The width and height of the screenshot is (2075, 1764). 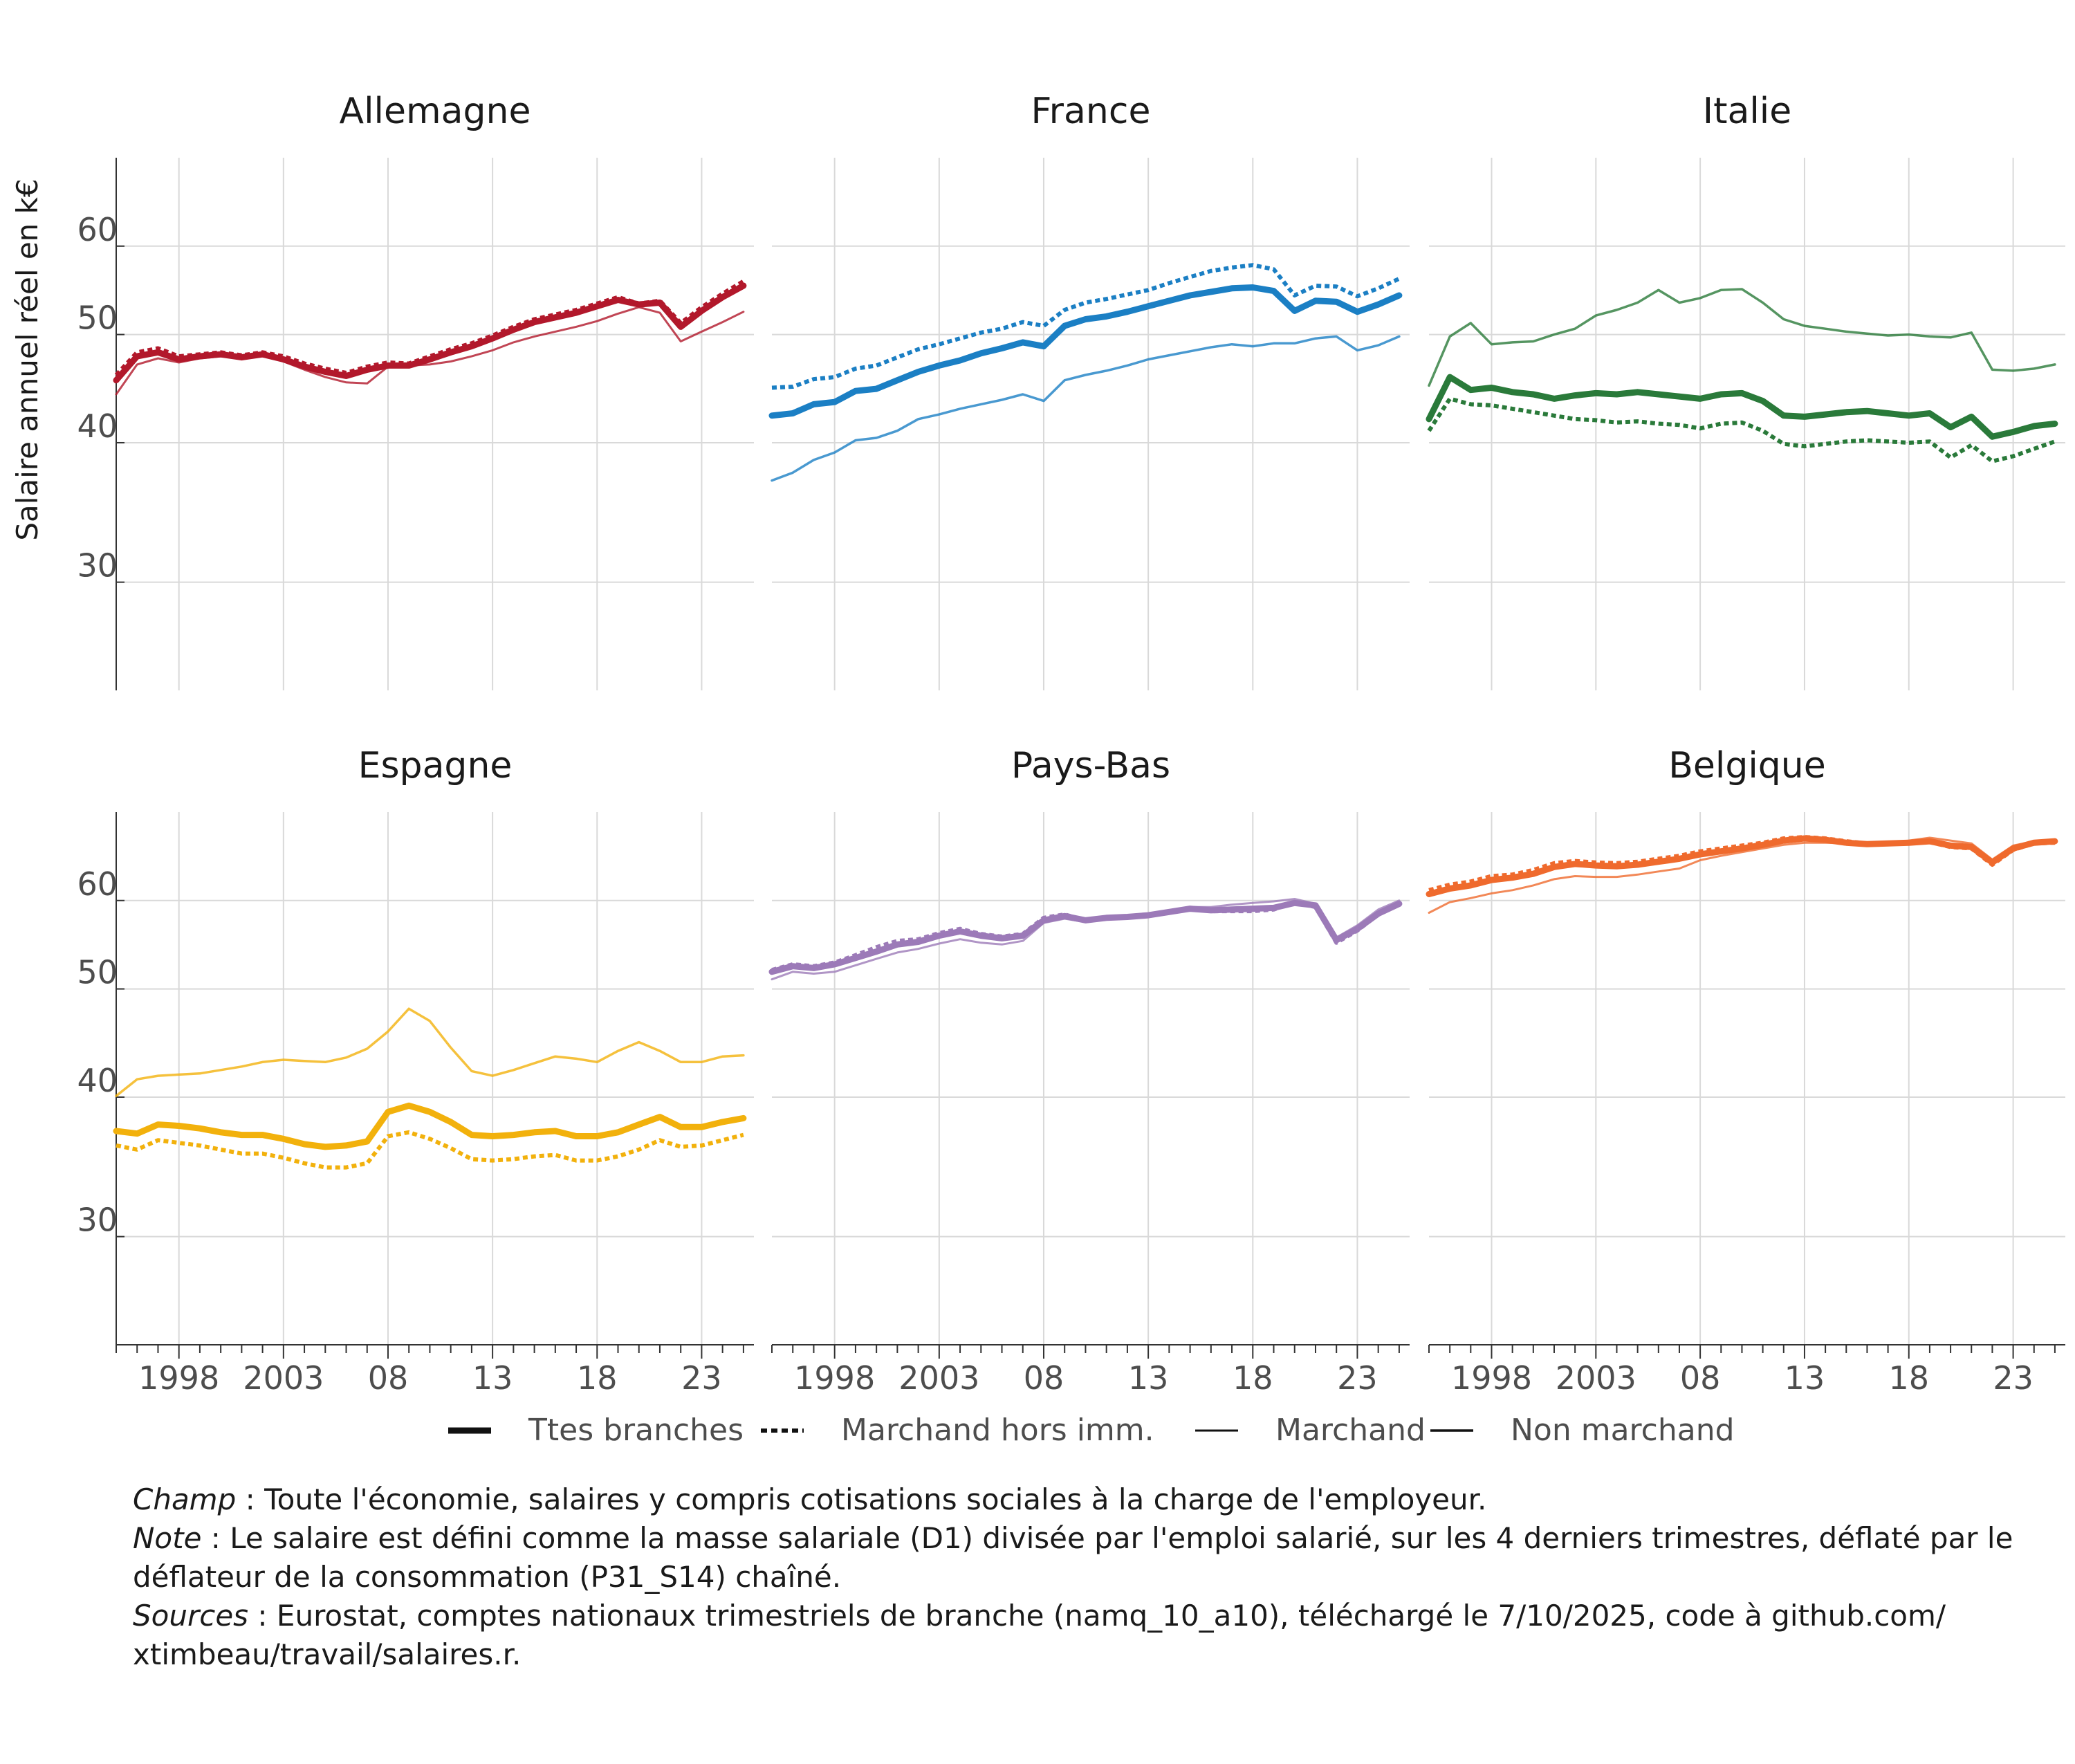 I want to click on panel-espagne: Espagne 30 40 50 60 1998 2003 08 13 18 23, so click(x=415, y=1071).